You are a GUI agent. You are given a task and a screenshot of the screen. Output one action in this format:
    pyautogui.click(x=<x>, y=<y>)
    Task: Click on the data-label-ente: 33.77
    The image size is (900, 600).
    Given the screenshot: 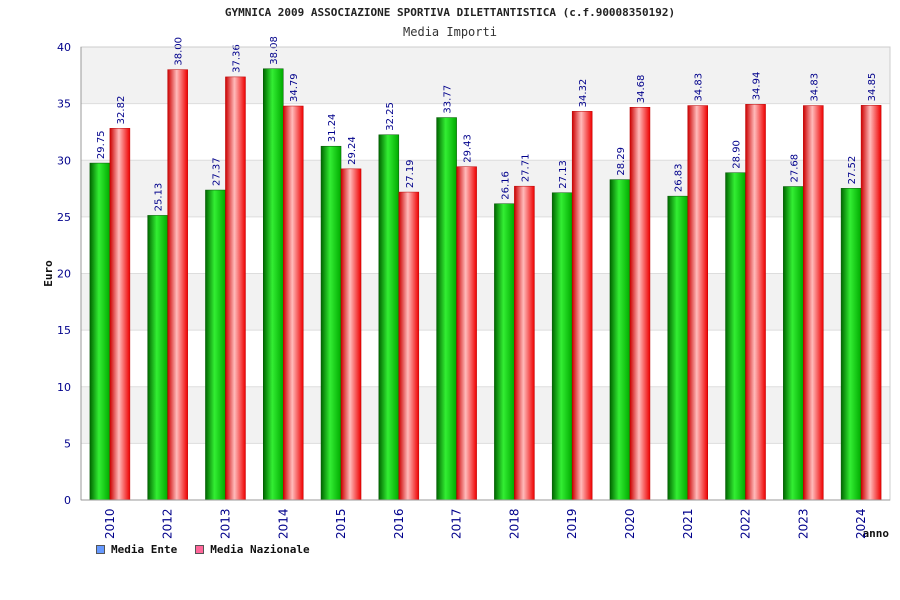 What is the action you would take?
    pyautogui.click(x=448, y=99)
    